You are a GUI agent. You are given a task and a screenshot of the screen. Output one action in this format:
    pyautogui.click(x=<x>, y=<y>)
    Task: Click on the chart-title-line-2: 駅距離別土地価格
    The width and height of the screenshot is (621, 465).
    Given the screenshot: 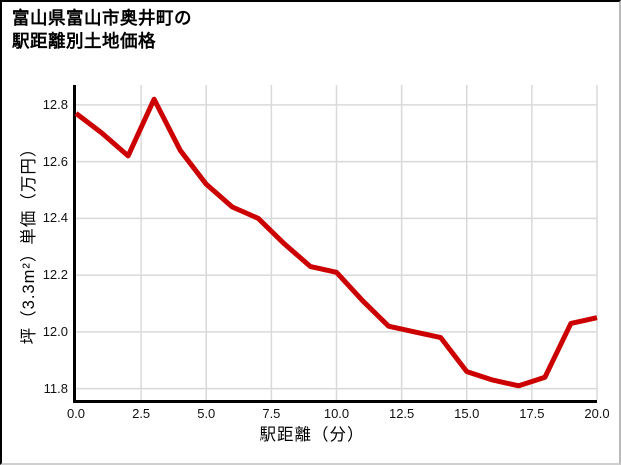 What is the action you would take?
    pyautogui.click(x=84, y=41)
    